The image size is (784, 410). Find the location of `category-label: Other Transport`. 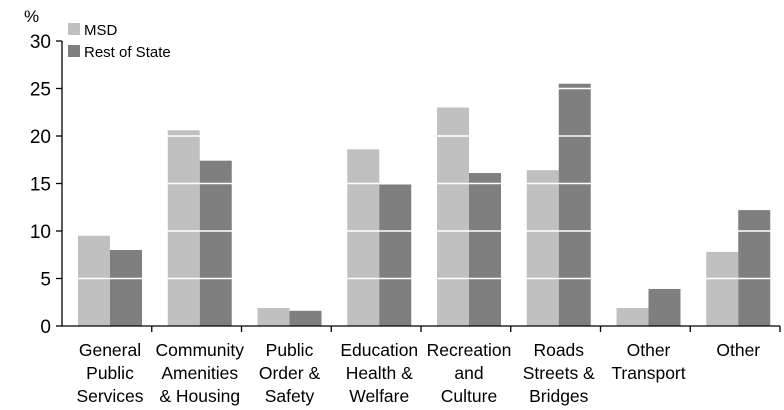

category-label: Other Transport is located at coordinates (648, 361).